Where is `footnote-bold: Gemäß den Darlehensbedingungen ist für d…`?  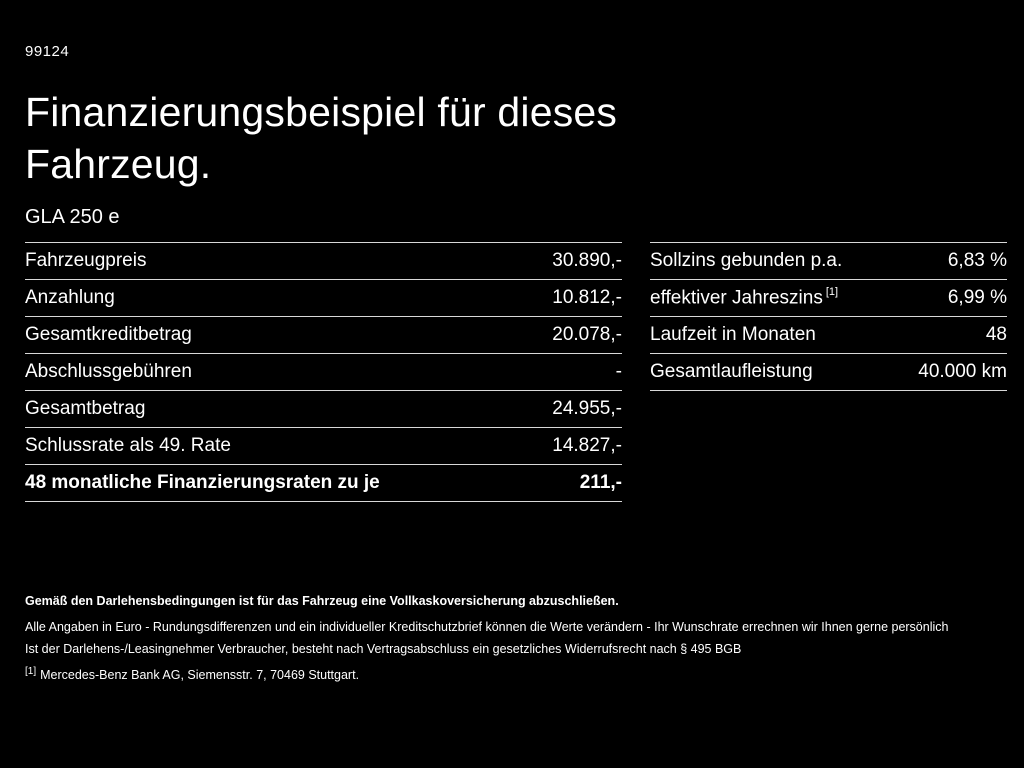
footnote-bold: Gemäß den Darlehensbedingungen ist für d… is located at coordinates (322, 601).